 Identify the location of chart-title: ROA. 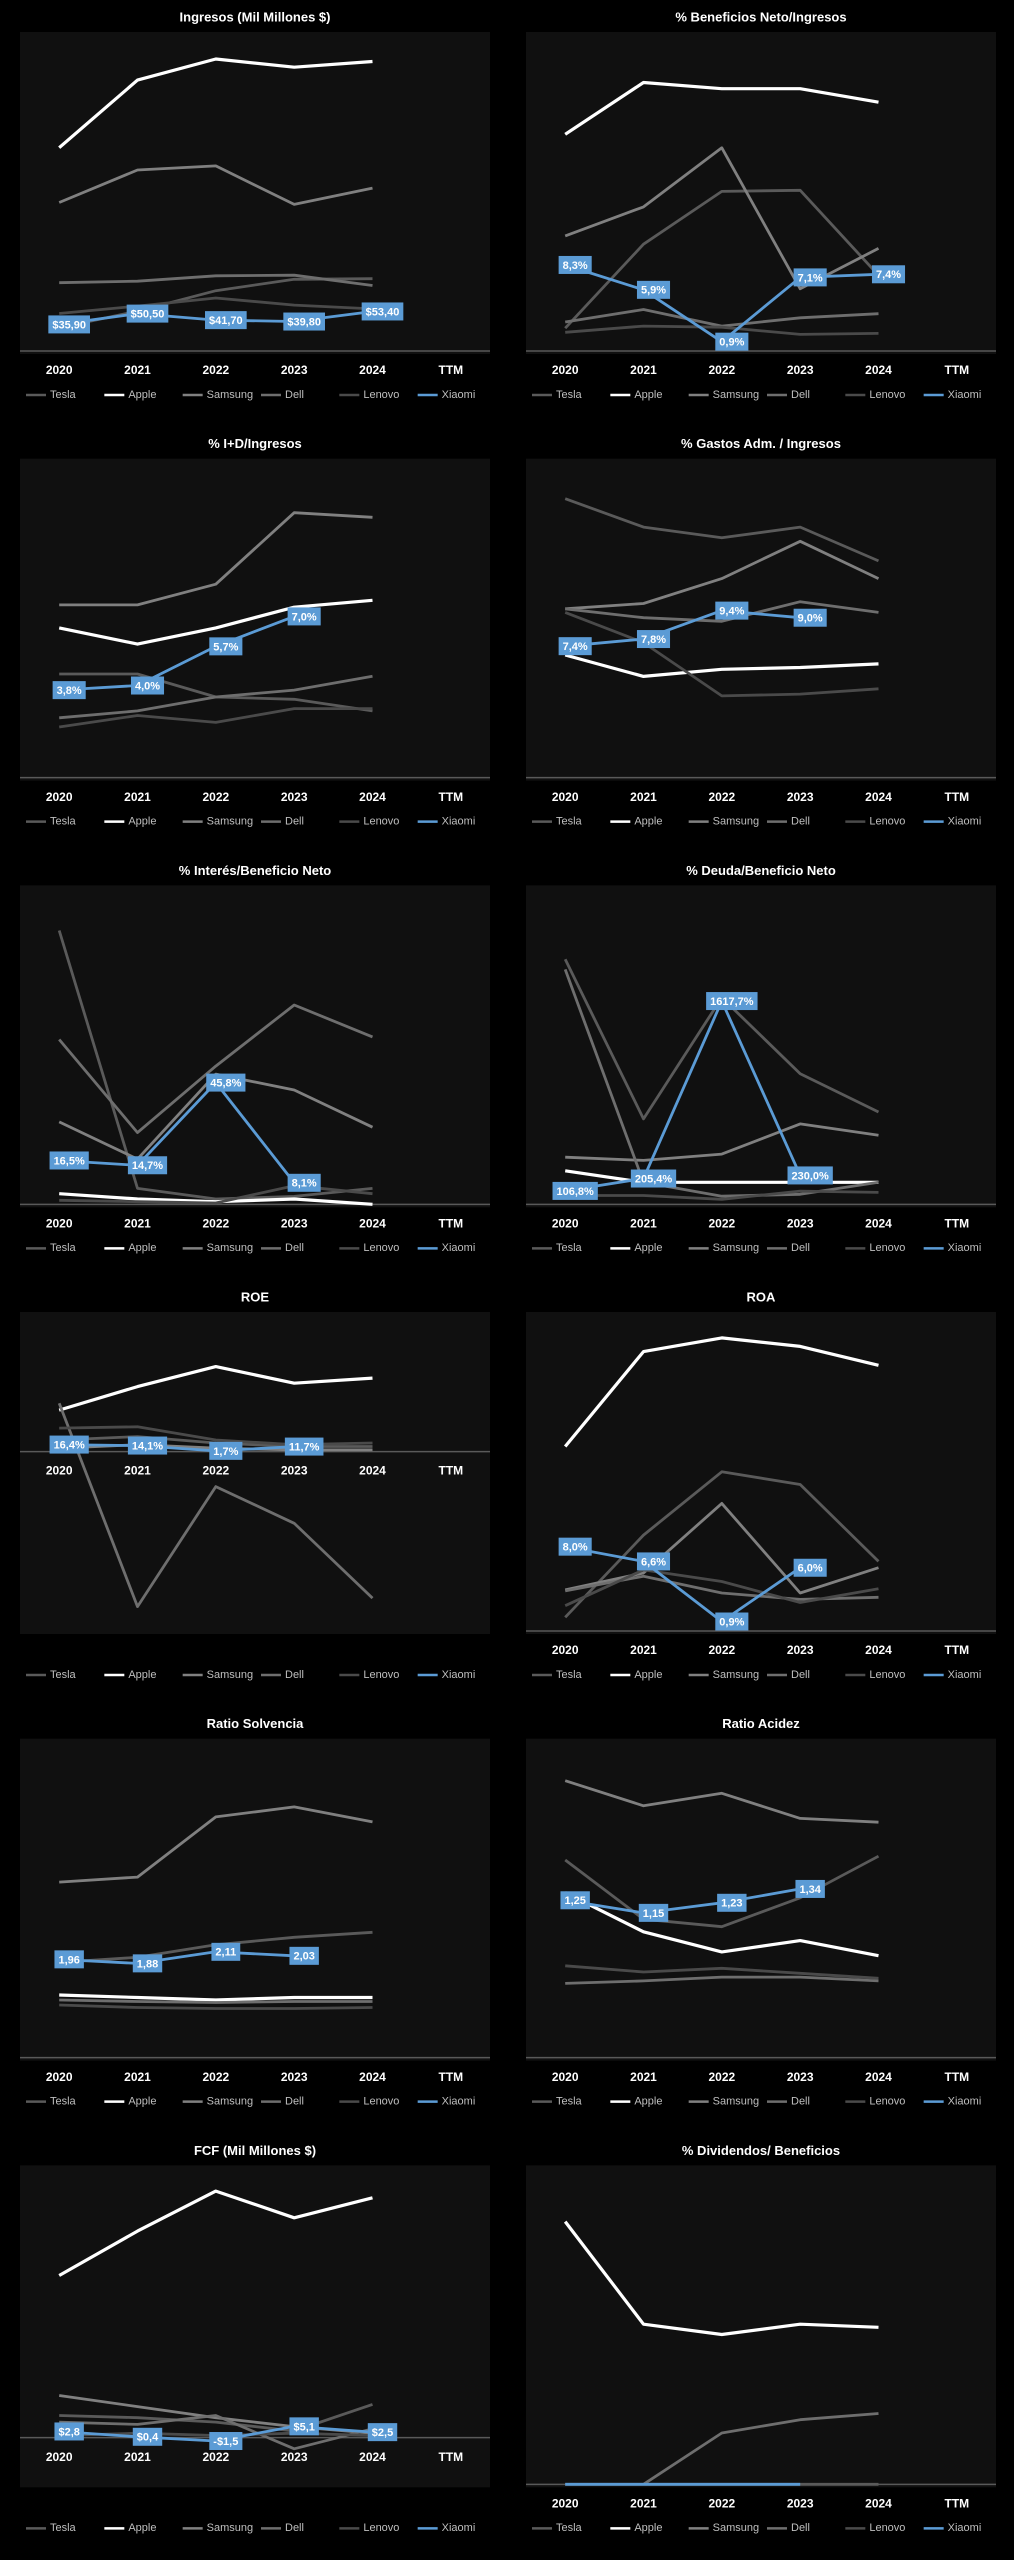
(762, 1296).